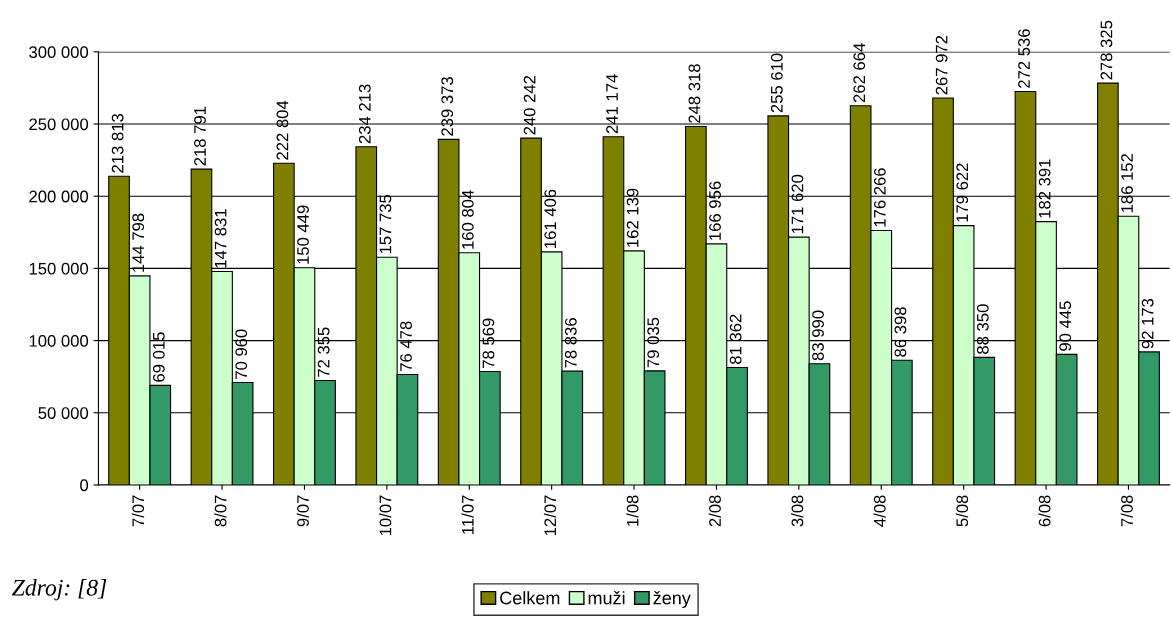  I want to click on y-tick-label: 250 000, so click(59, 124).